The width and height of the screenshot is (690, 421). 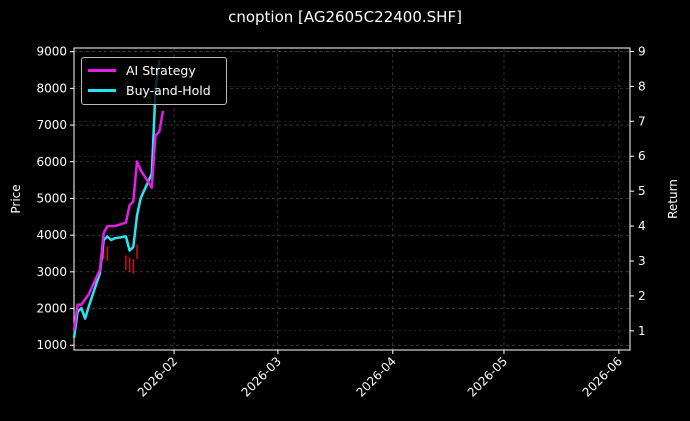 What do you see at coordinates (149, 90) in the screenshot?
I see `legend-item-buy-and-hold: Buy-and-Hold` at bounding box center [149, 90].